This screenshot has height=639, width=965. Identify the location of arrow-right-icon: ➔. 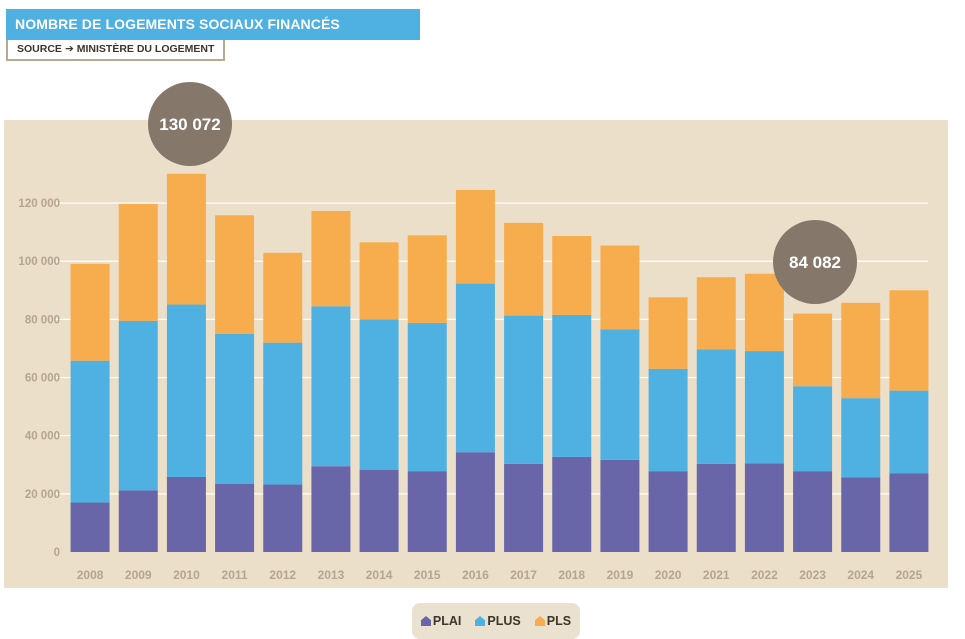
(69, 49).